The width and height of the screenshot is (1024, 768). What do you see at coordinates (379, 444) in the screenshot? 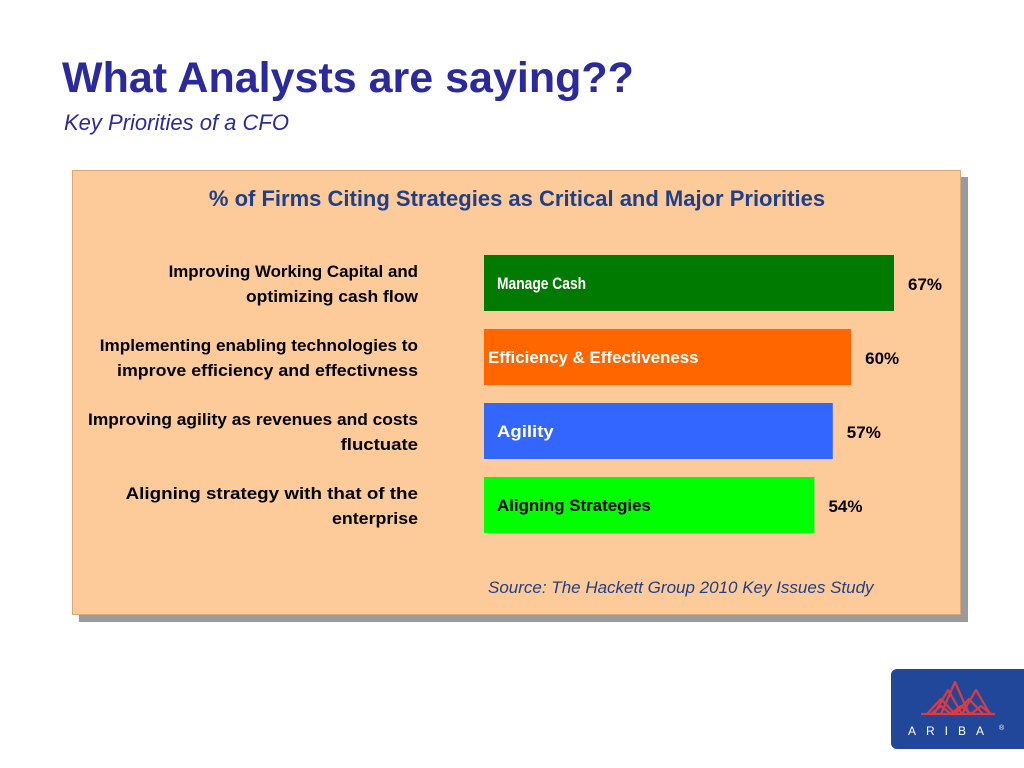
I see `category-label: fluctuate` at bounding box center [379, 444].